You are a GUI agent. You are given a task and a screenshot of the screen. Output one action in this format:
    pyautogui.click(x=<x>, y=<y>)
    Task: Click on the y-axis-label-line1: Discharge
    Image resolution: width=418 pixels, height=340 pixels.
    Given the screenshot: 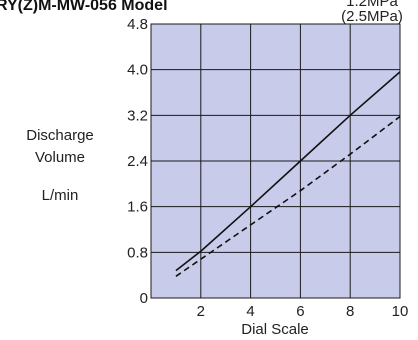 What is the action you would take?
    pyautogui.click(x=60, y=135)
    